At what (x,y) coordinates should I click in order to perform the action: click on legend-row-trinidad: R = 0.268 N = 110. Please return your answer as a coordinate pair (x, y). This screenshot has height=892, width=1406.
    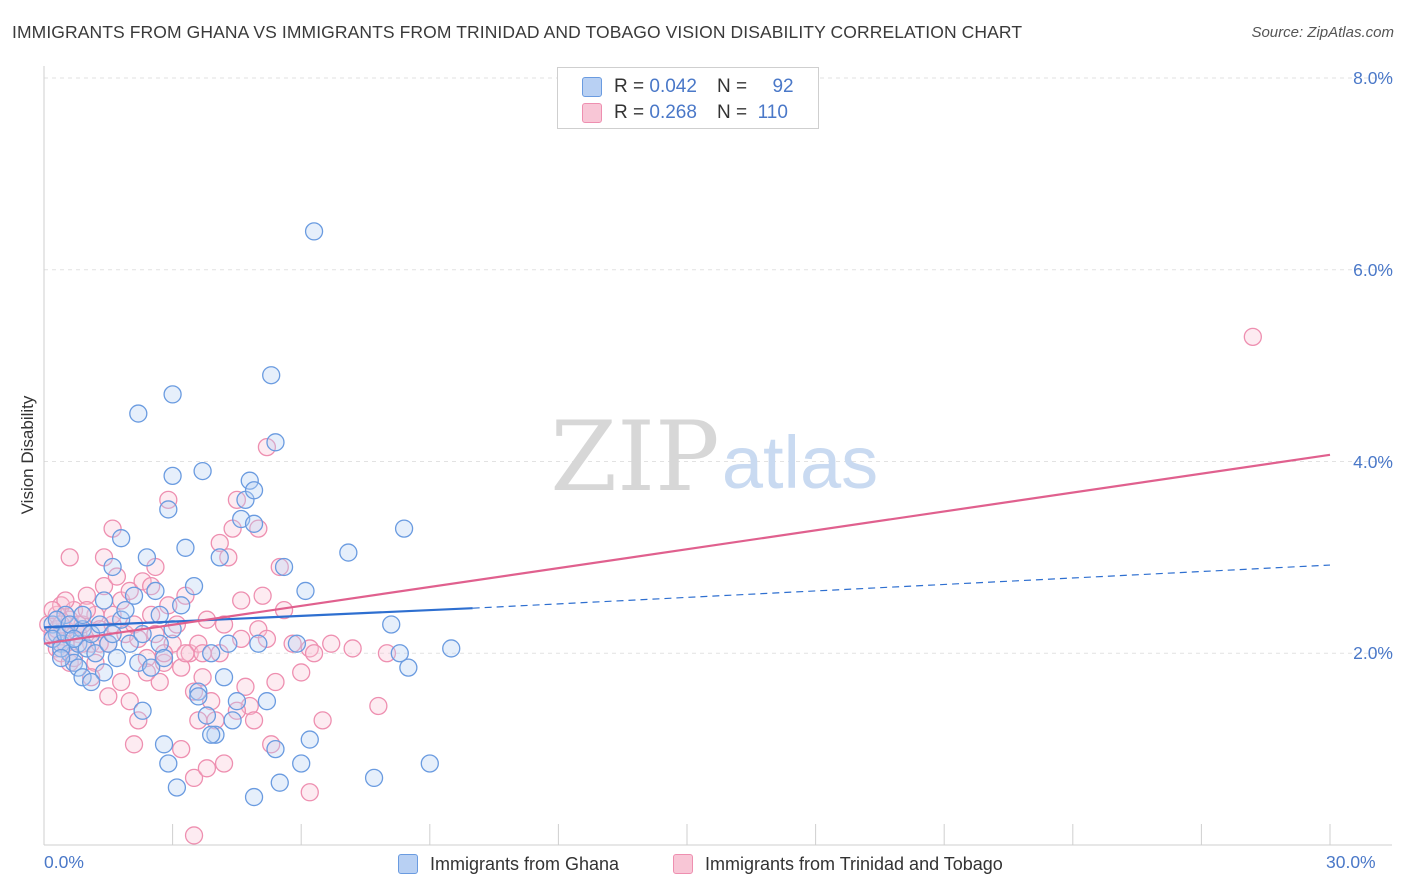
    Looking at the image, I should click on (688, 113).